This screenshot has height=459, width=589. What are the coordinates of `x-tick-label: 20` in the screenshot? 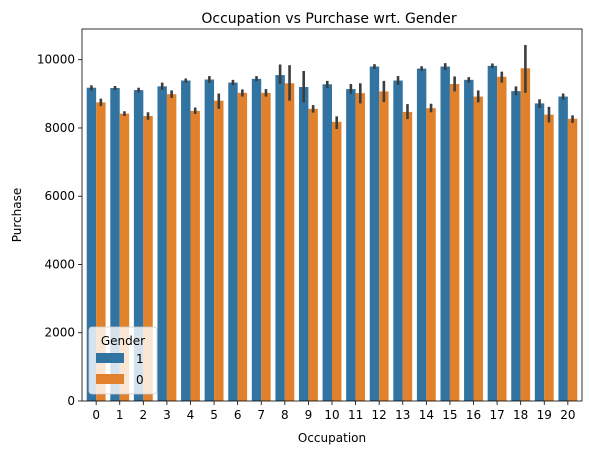 It's located at (567, 415).